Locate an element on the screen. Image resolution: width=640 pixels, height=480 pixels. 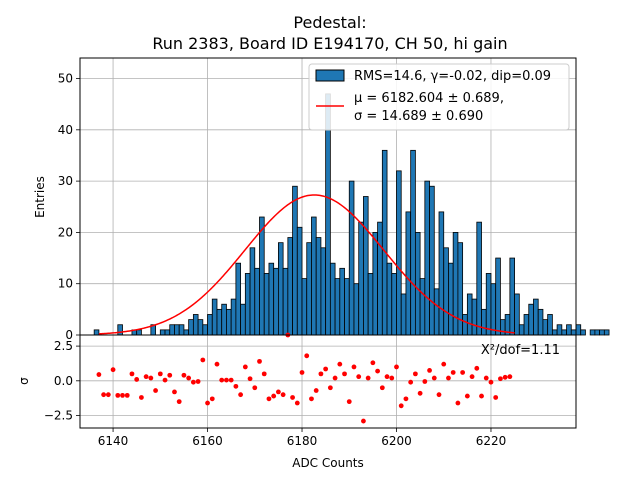
histogram-y-axis-label: Entries is located at coordinates (40, 197).